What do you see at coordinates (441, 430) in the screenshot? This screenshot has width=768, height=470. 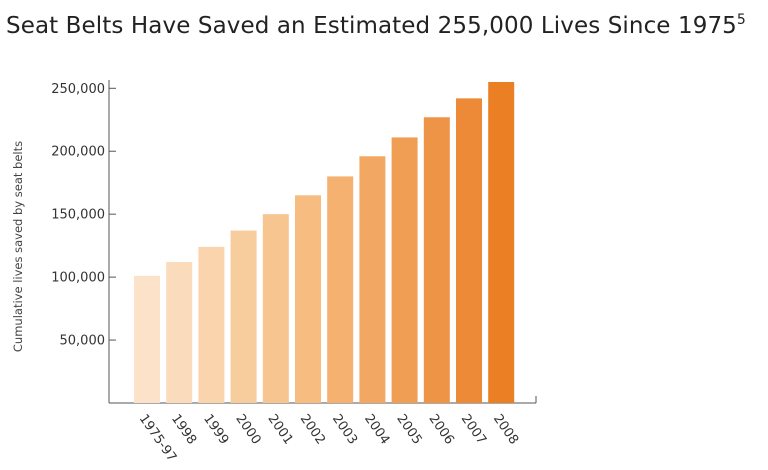 I see `x-tick-label: 2006` at bounding box center [441, 430].